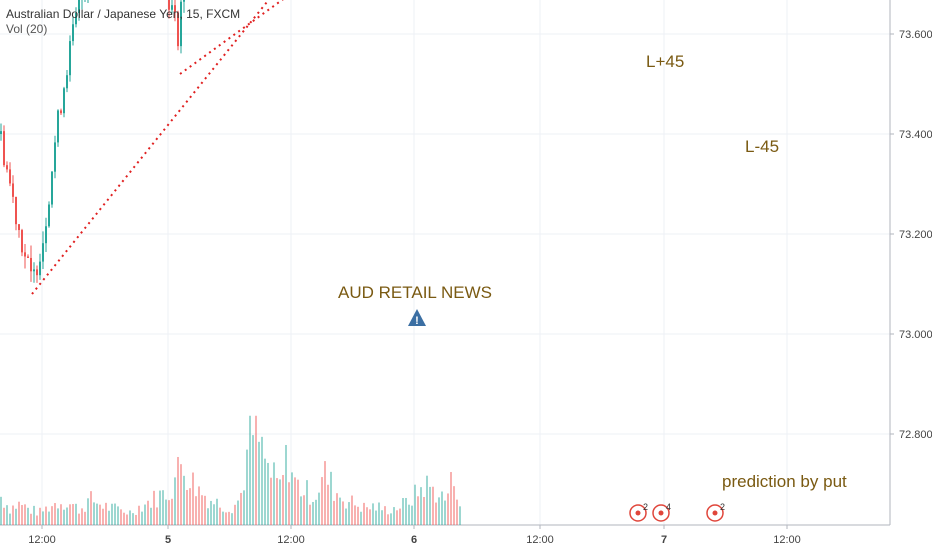 This screenshot has width=932, height=550. I want to click on price-tick-label: 73.600, so click(915, 35).